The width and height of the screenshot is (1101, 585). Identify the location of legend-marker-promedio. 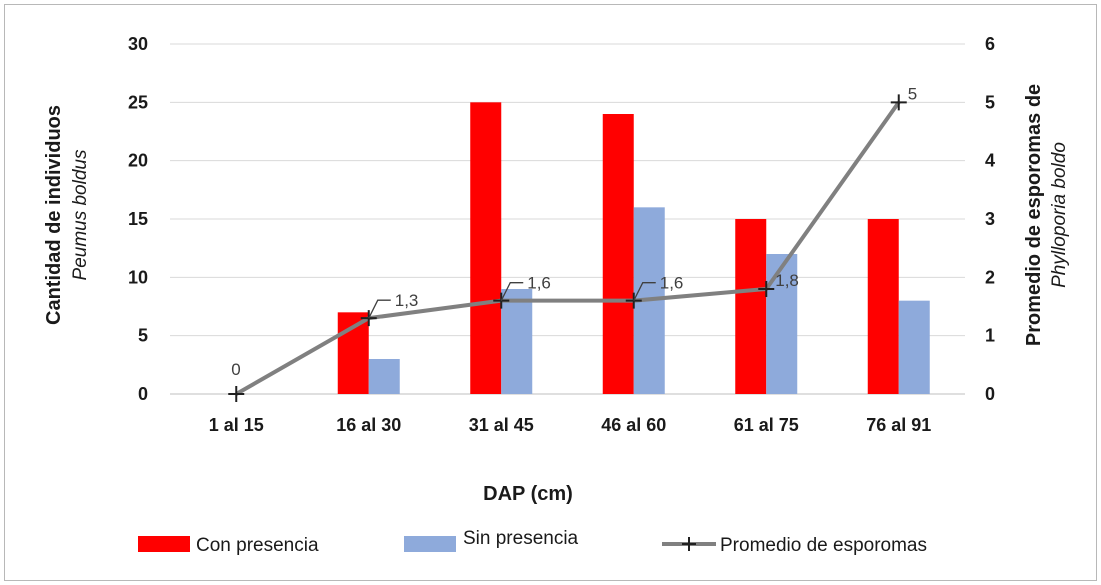
(689, 544).